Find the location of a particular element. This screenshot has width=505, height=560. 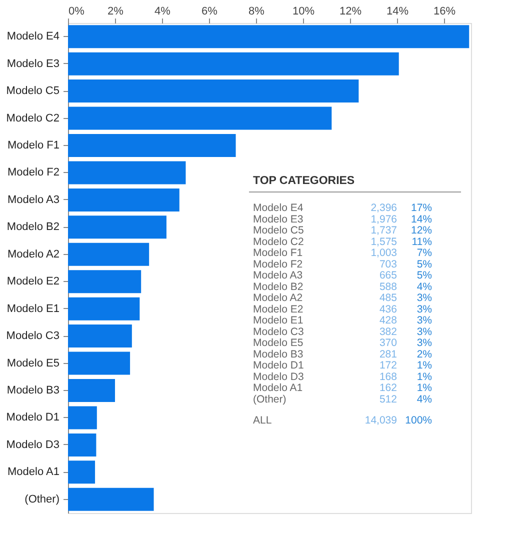

annotation: 665 is located at coordinates (388, 276).